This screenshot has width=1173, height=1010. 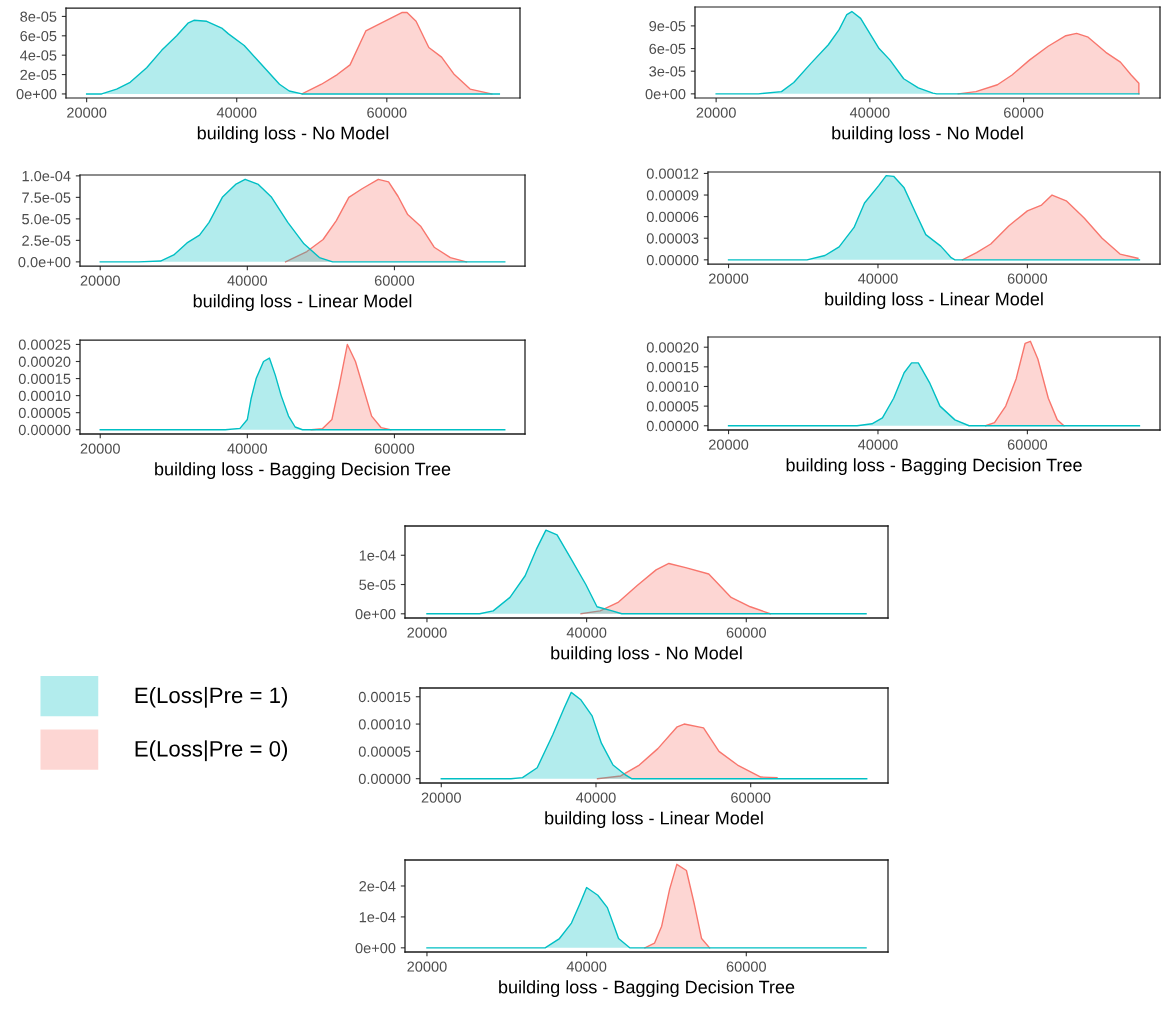 What do you see at coordinates (672, 238) in the screenshot?
I see `y-tick-label: 0.00003` at bounding box center [672, 238].